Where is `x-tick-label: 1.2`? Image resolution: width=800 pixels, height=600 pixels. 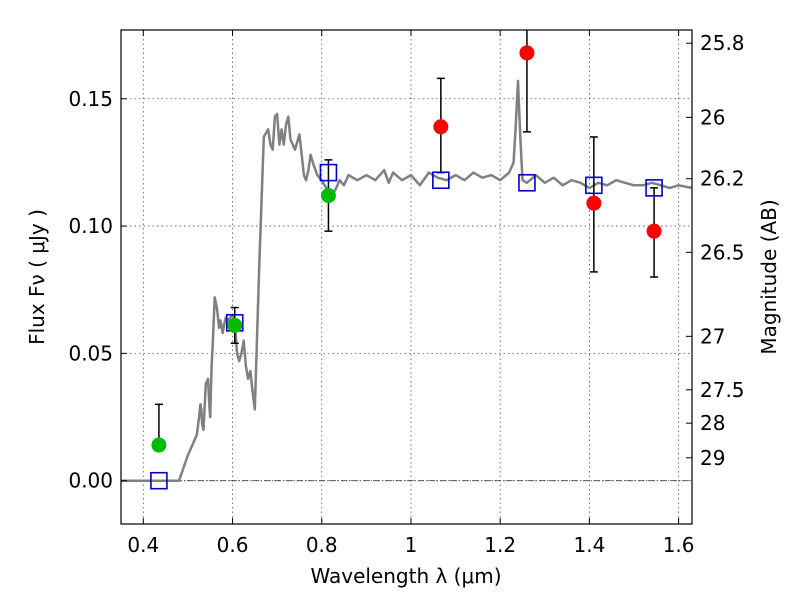 x-tick-label: 1.2 is located at coordinates (500, 545).